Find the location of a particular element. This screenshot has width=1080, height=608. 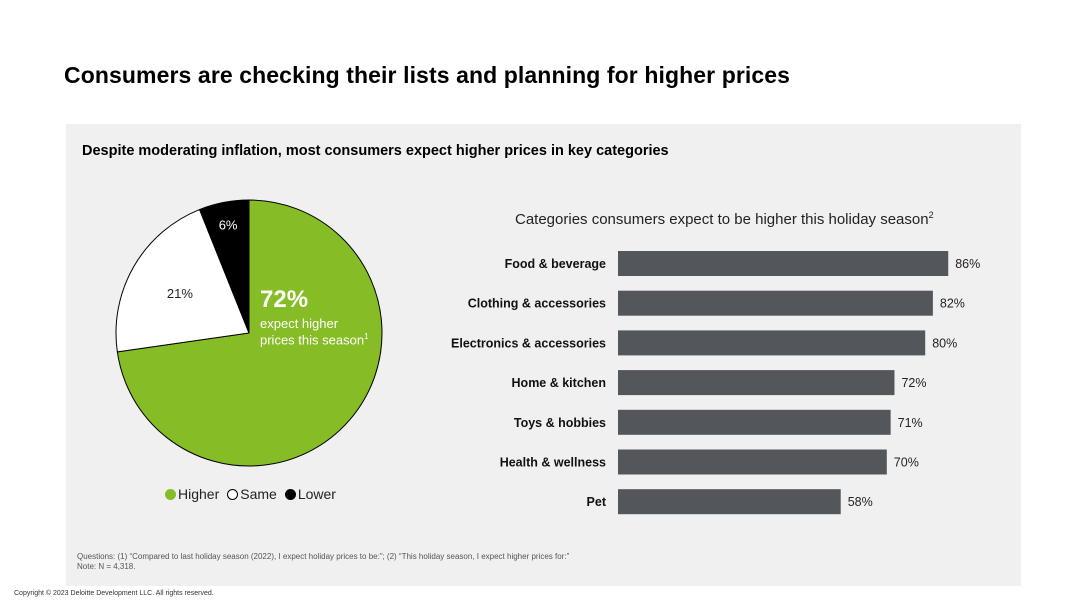

legend-item-lower: Lower is located at coordinates (310, 494).